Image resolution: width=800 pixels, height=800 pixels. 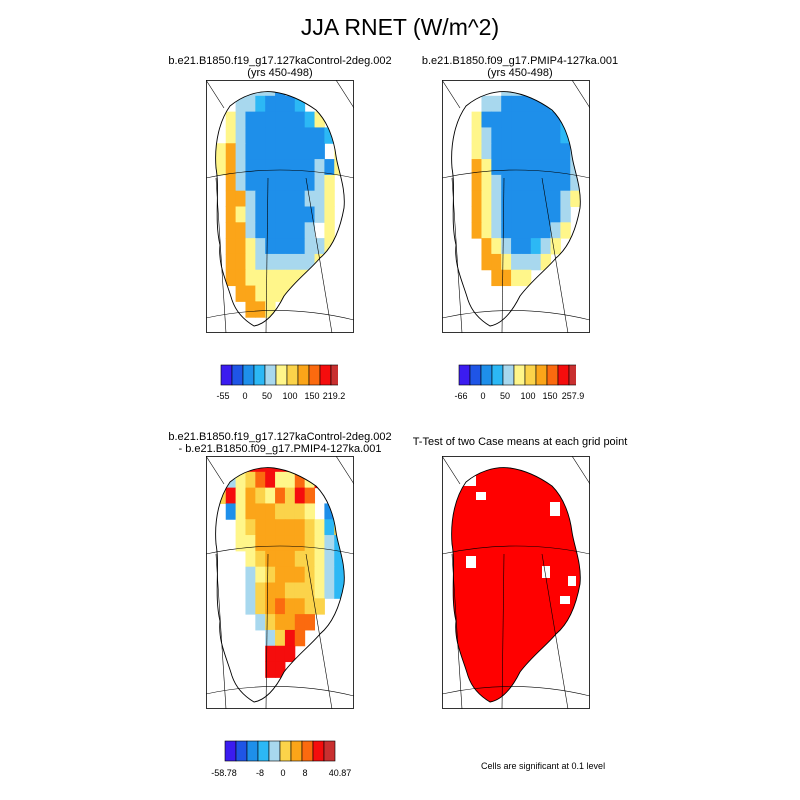 I want to click on cb3-tick-4: 40.87, so click(x=340, y=773).